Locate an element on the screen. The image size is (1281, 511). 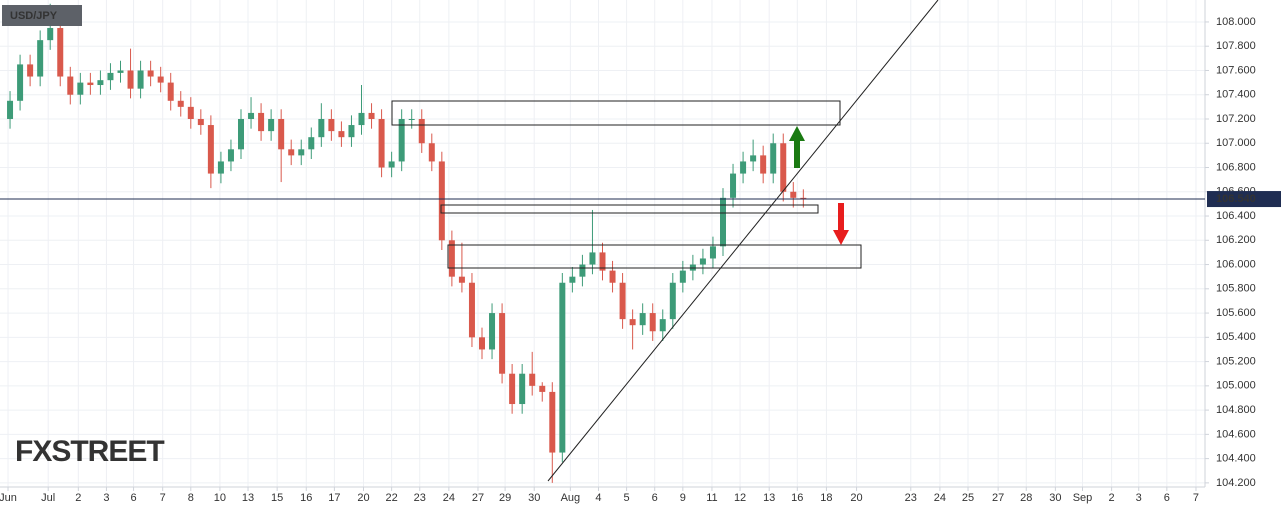
x-tick-label: 28 is located at coordinates (1026, 498).